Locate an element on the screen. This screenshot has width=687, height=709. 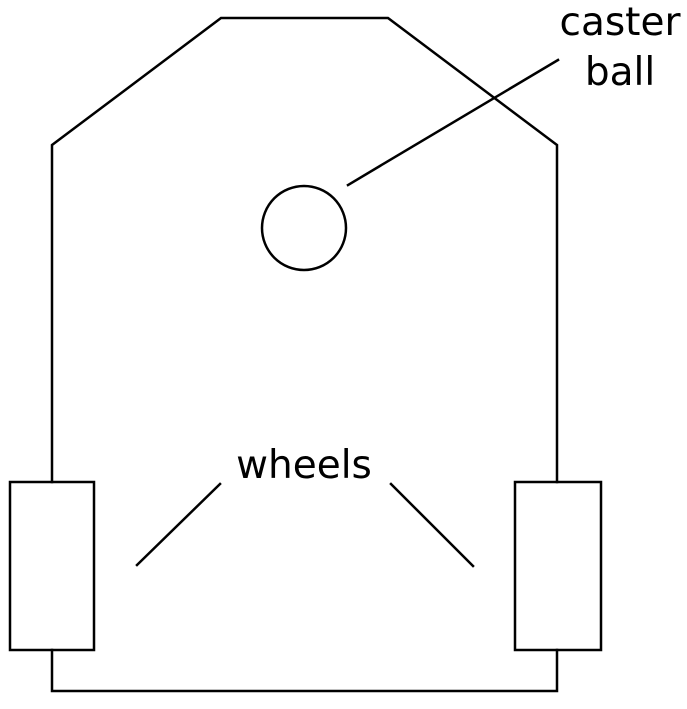
wheels-label: wheels is located at coordinates (304, 465).